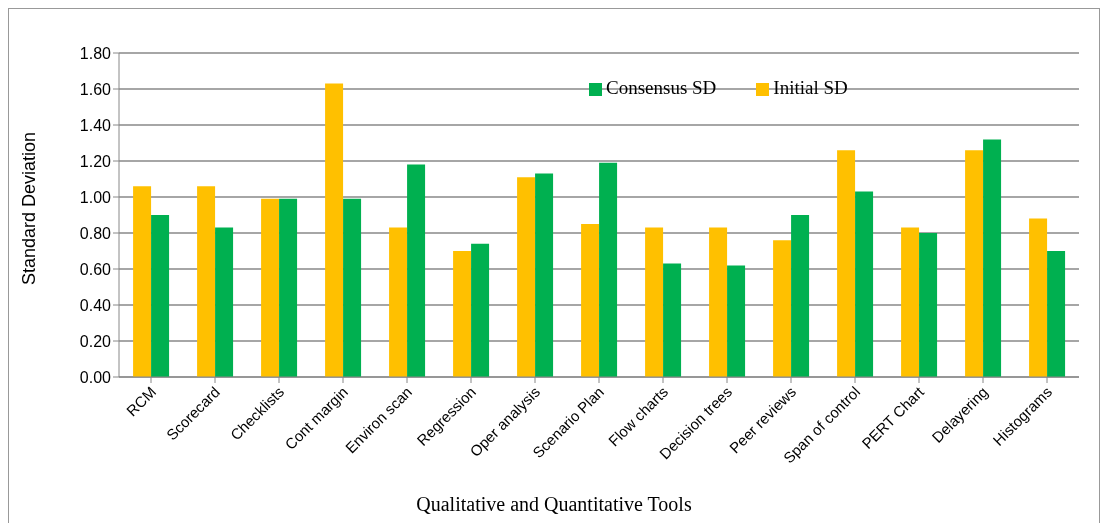  Describe the element at coordinates (95, 377) in the screenshot. I see `y-tick-label: 0.00` at that location.